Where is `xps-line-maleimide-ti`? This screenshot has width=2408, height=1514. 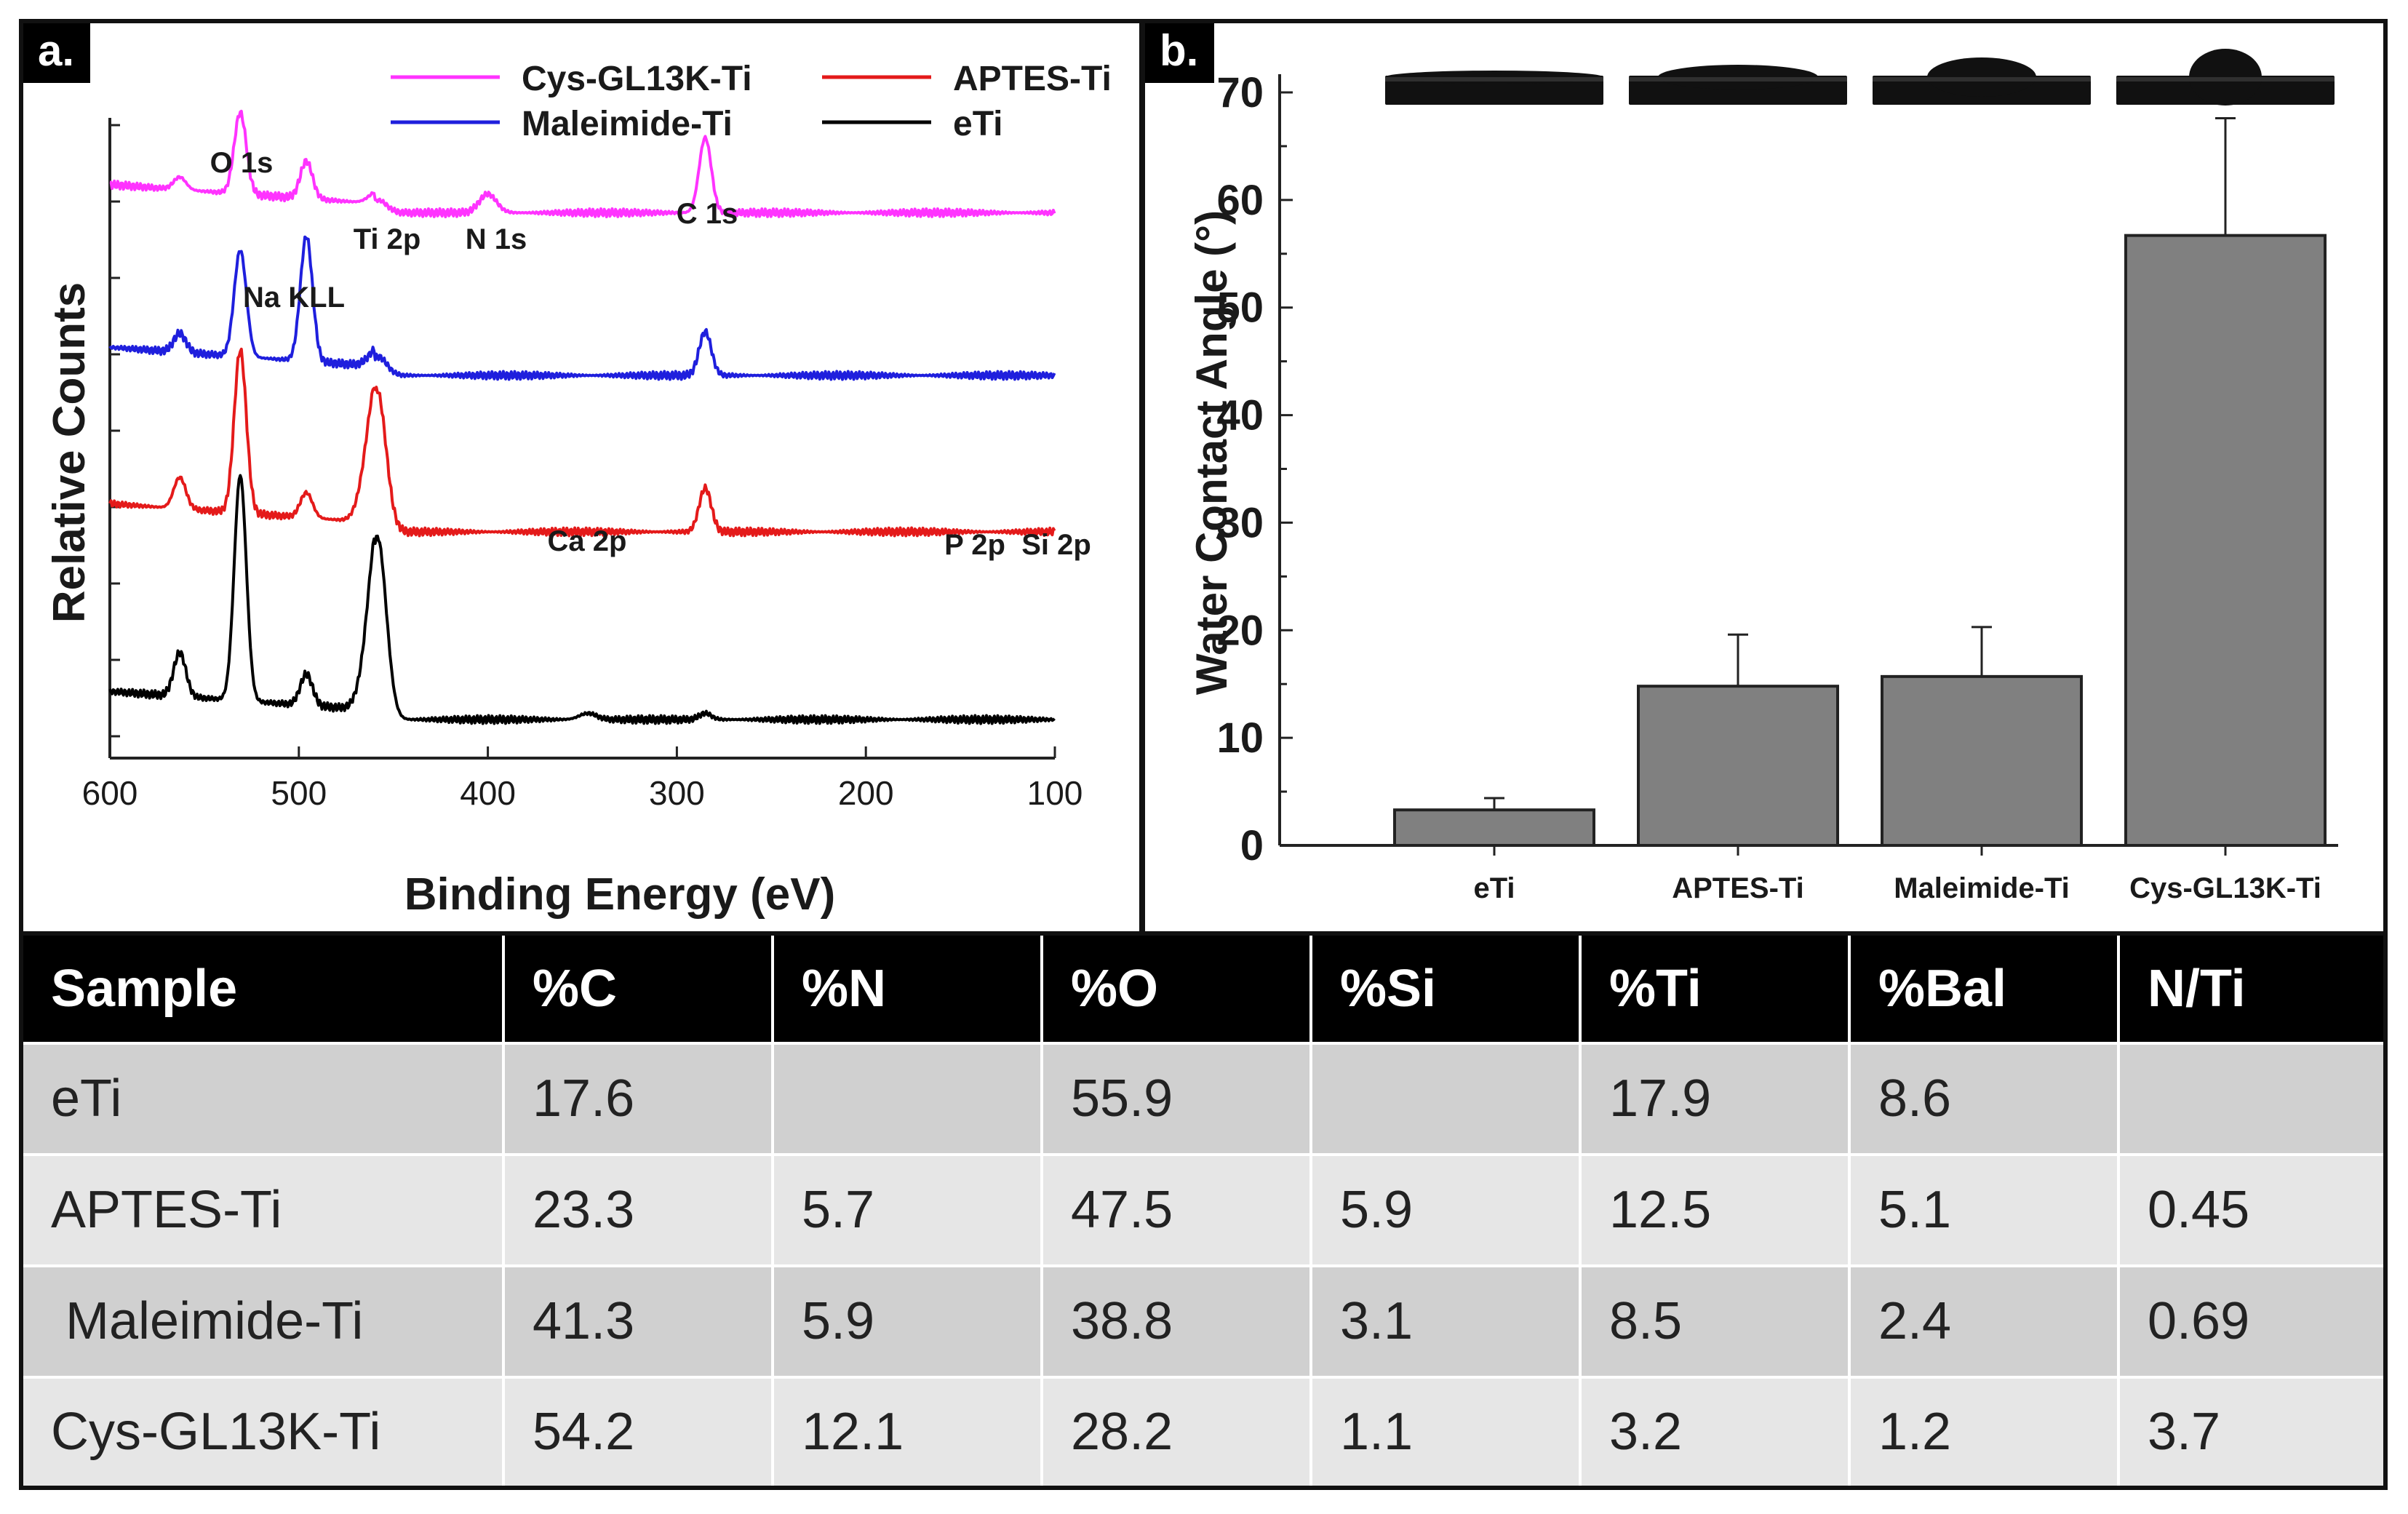
xps-line-maleimide-ti is located at coordinates (582, 308).